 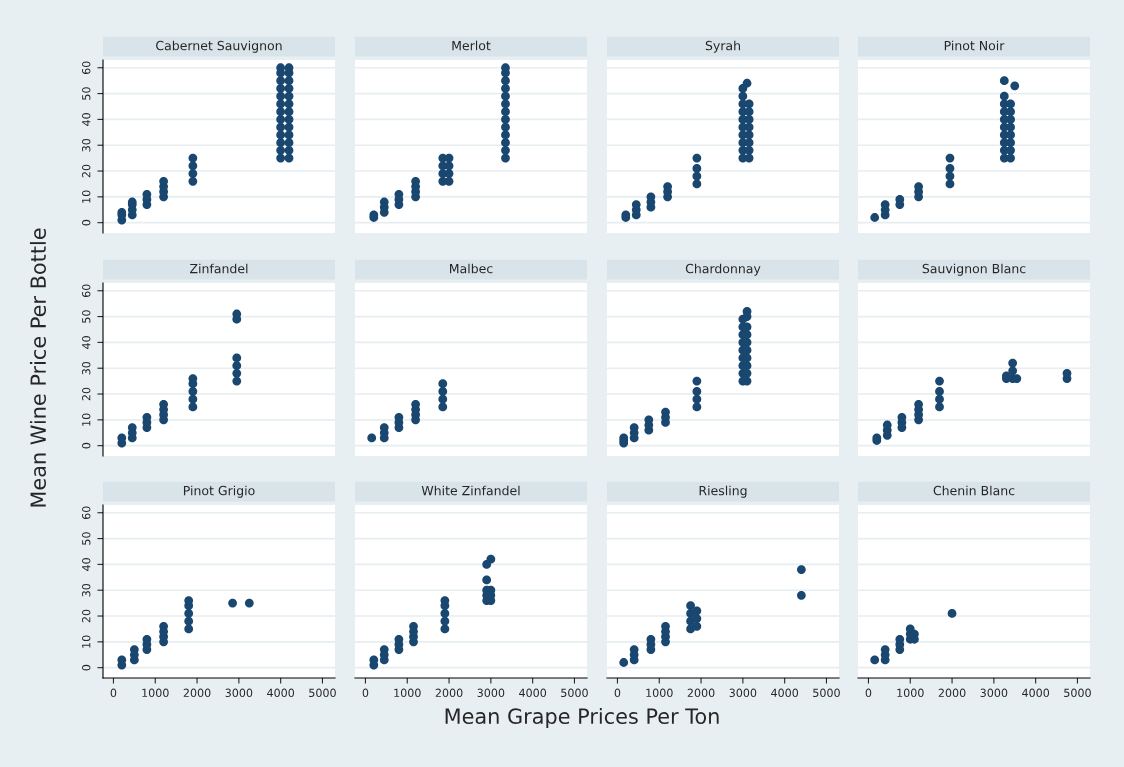 What do you see at coordinates (219, 491) in the screenshot?
I see `chart-title: Pinot Grigio` at bounding box center [219, 491].